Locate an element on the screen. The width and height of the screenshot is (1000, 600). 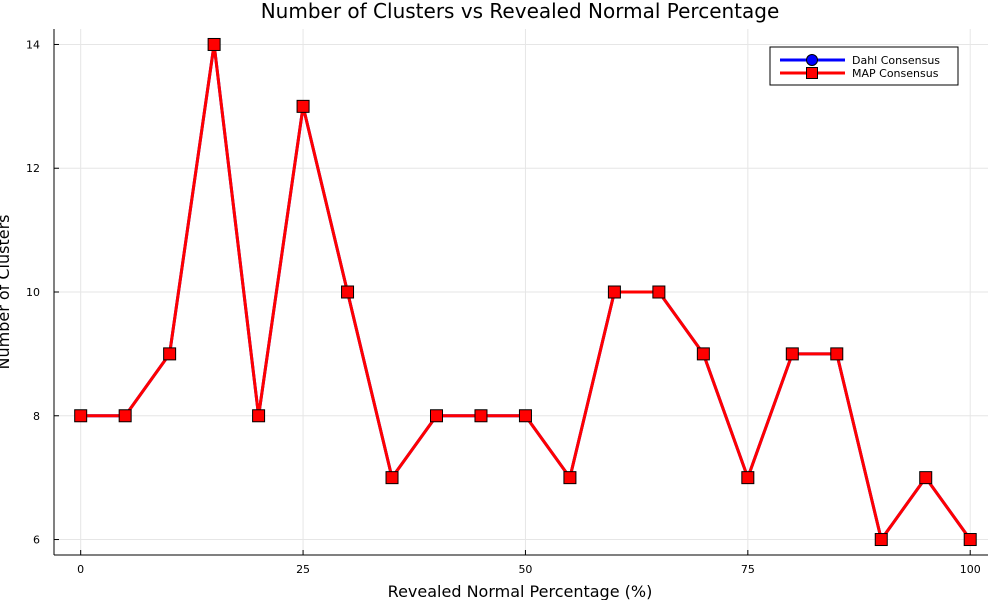
y-axis-label: Number of Clusters is located at coordinates (6, 292).